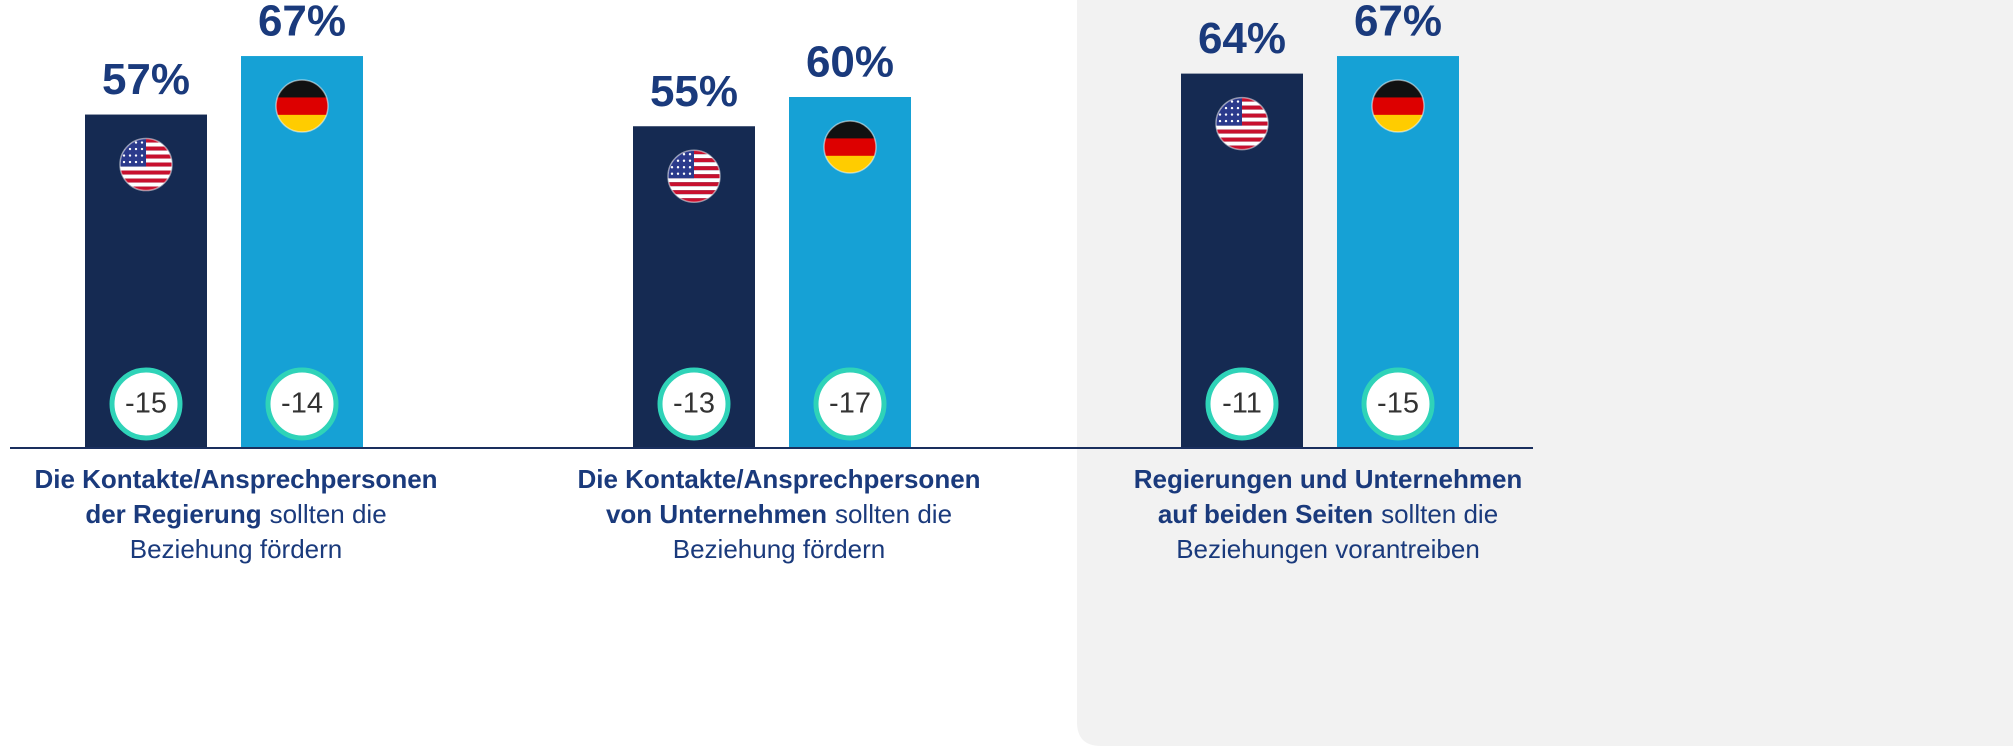 Image resolution: width=2013 pixels, height=746 pixels. I want to click on category-label: auf beiden Seiten sollten die, so click(1328, 514).